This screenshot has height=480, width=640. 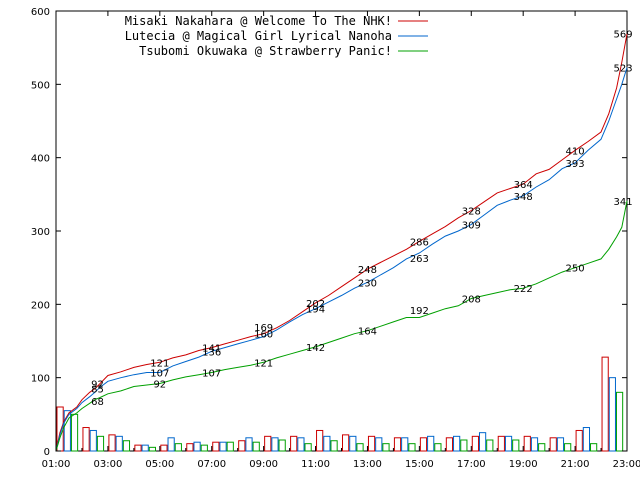 I want to click on legend-label: Misaki Nakahara @ Welcome To The NHK!, so click(x=258, y=21).